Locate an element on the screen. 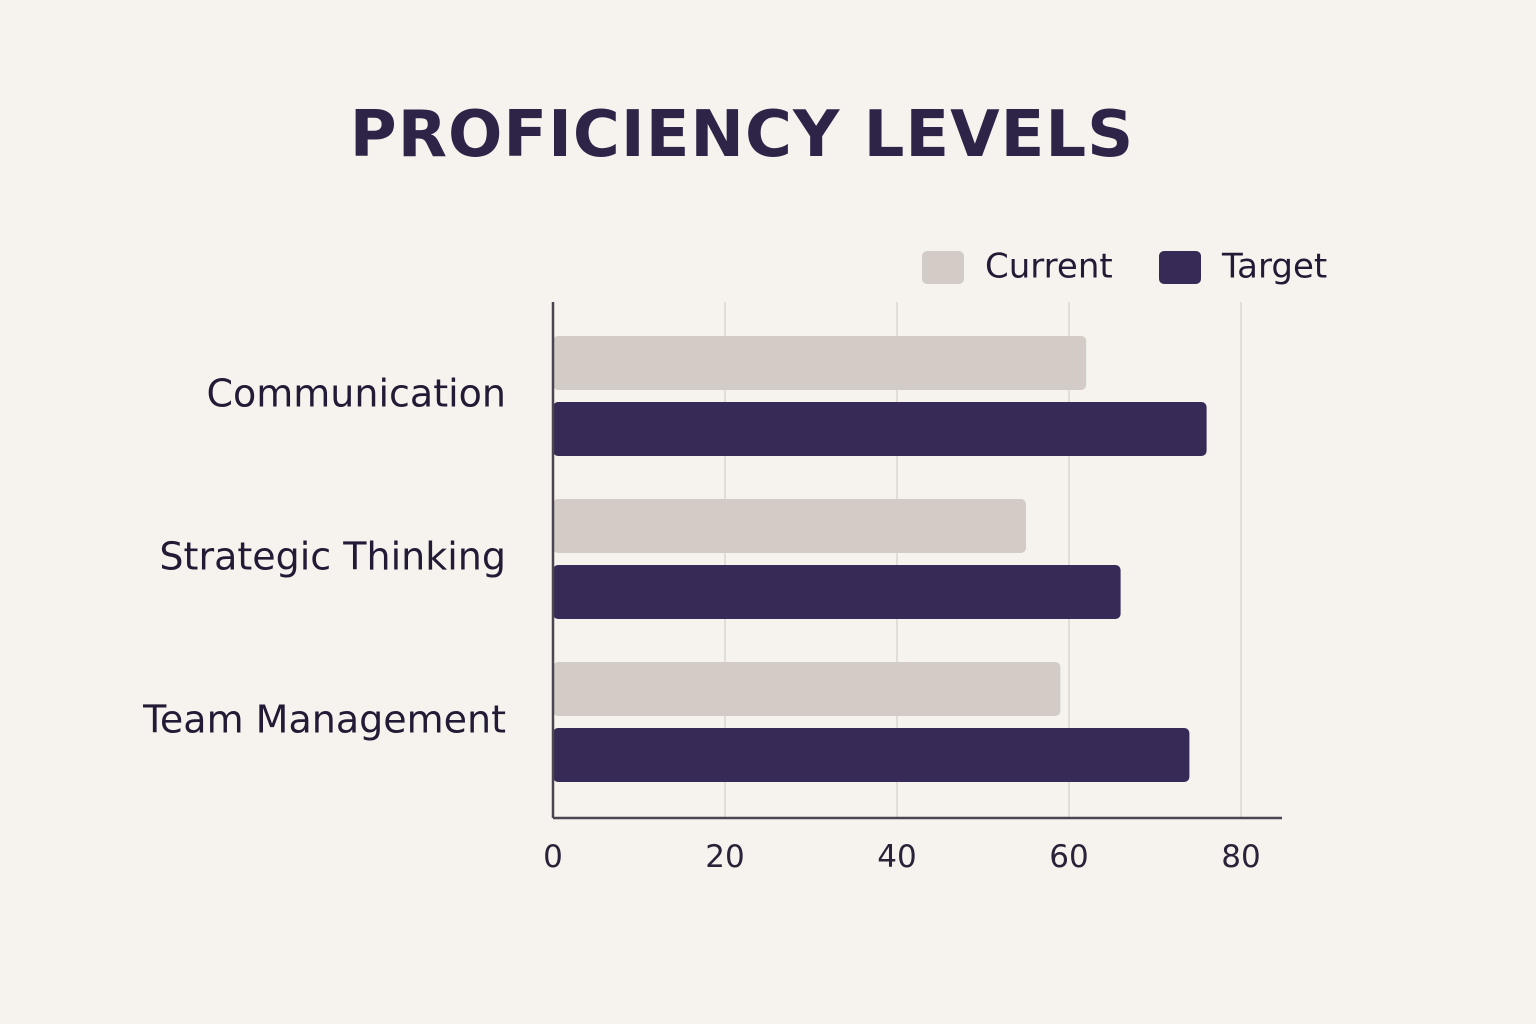 This screenshot has height=1024, width=1536. bar-current-communication is located at coordinates (820, 363).